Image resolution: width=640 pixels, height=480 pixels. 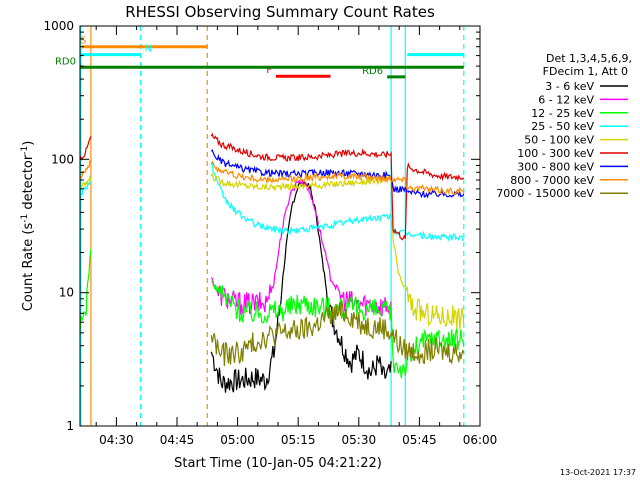 What do you see at coordinates (585, 71) in the screenshot?
I see `legend-header-2: FDecim 1, Att 0` at bounding box center [585, 71].